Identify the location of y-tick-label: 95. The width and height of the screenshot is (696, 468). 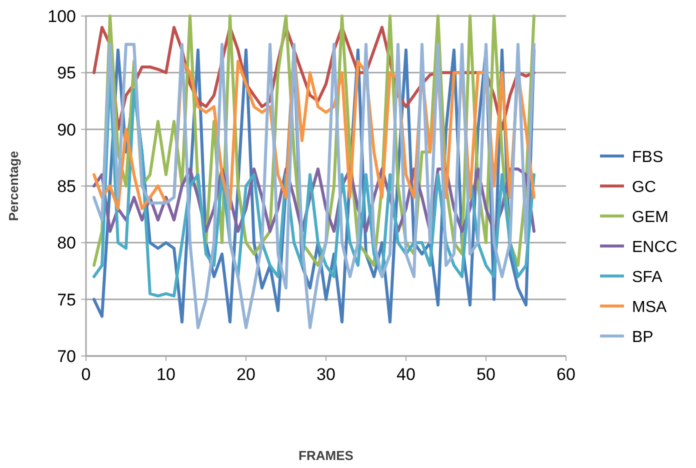
(66, 73).